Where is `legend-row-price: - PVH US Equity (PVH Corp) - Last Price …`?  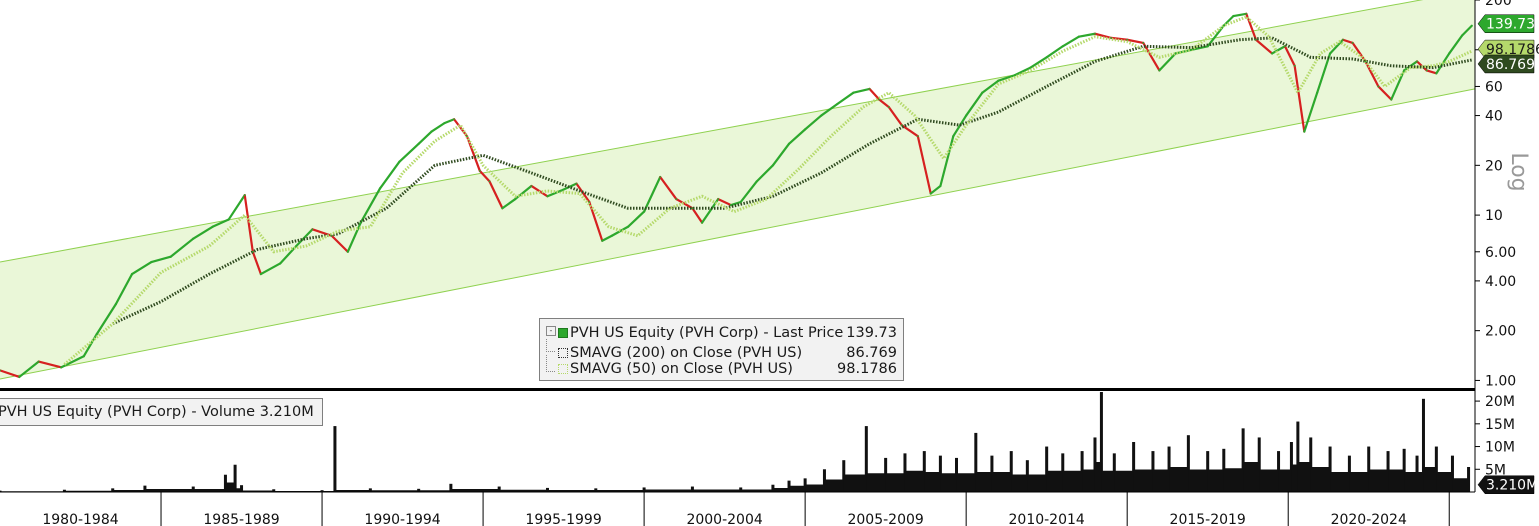 legend-row-price: - PVH US Equity (PVH Corp) - Last Price … is located at coordinates (720, 333).